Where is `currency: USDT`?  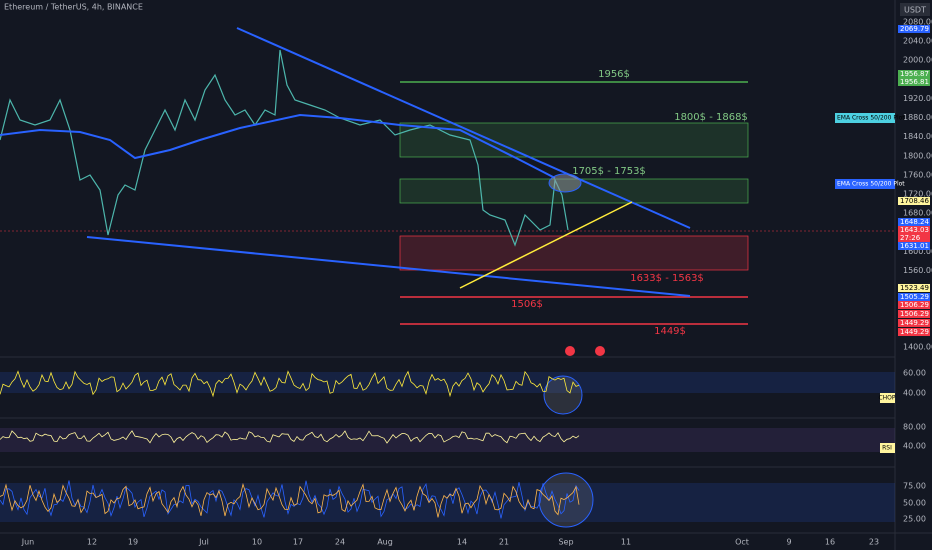 currency: USDT is located at coordinates (915, 10).